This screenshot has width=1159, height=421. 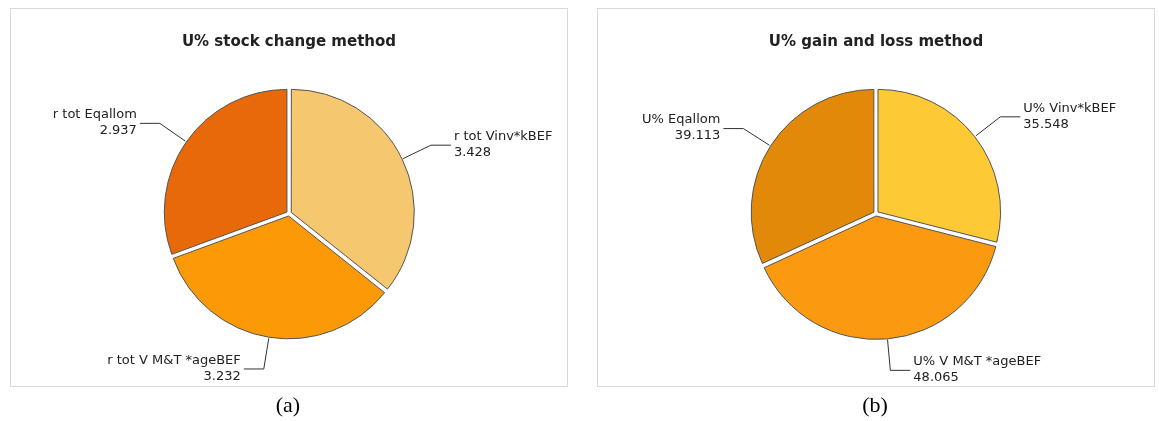 What do you see at coordinates (876, 40) in the screenshot?
I see `chart-title: U% gain and loss method` at bounding box center [876, 40].